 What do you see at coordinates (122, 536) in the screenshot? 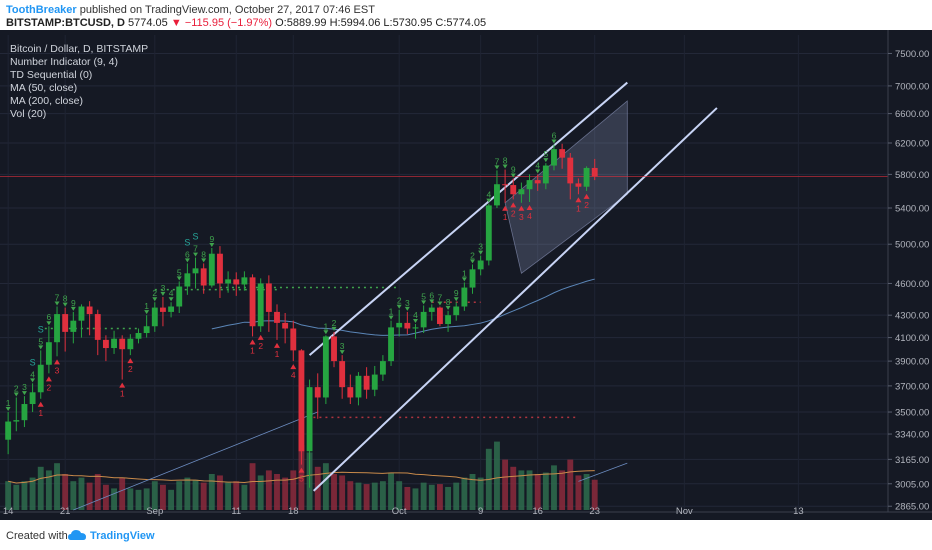
I see `tradingview-brand: TradingView` at bounding box center [122, 536].